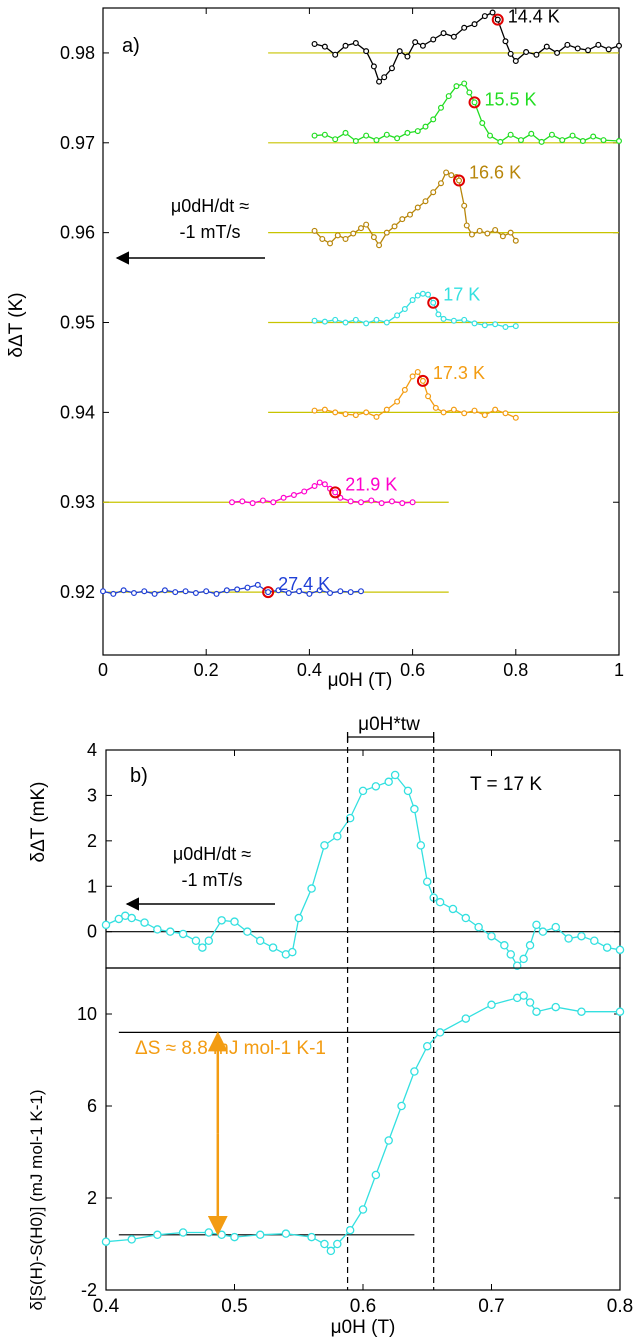 The image size is (636, 1343). Describe the element at coordinates (491, 1306) in the screenshot. I see `x-tick-label: 0.7` at that location.